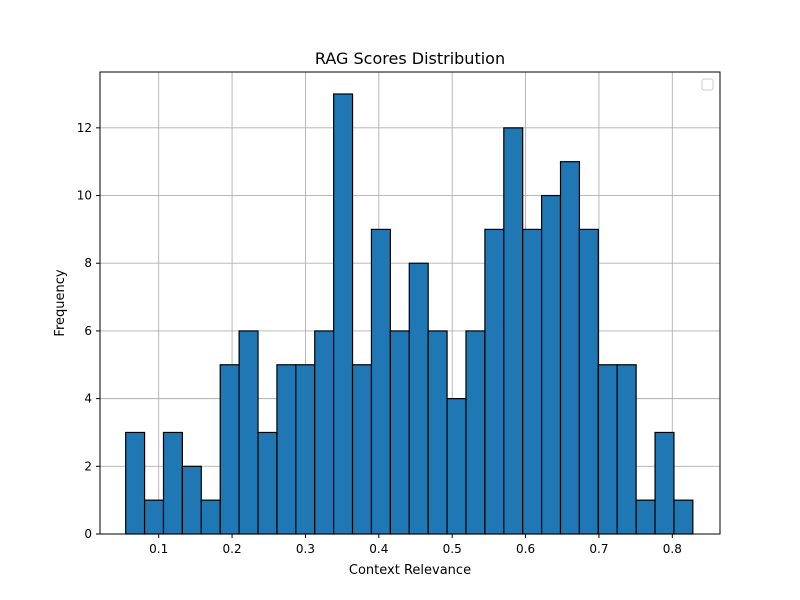 The height and width of the screenshot is (600, 800). What do you see at coordinates (525, 549) in the screenshot?
I see `x-tick-label: 0.6` at bounding box center [525, 549].